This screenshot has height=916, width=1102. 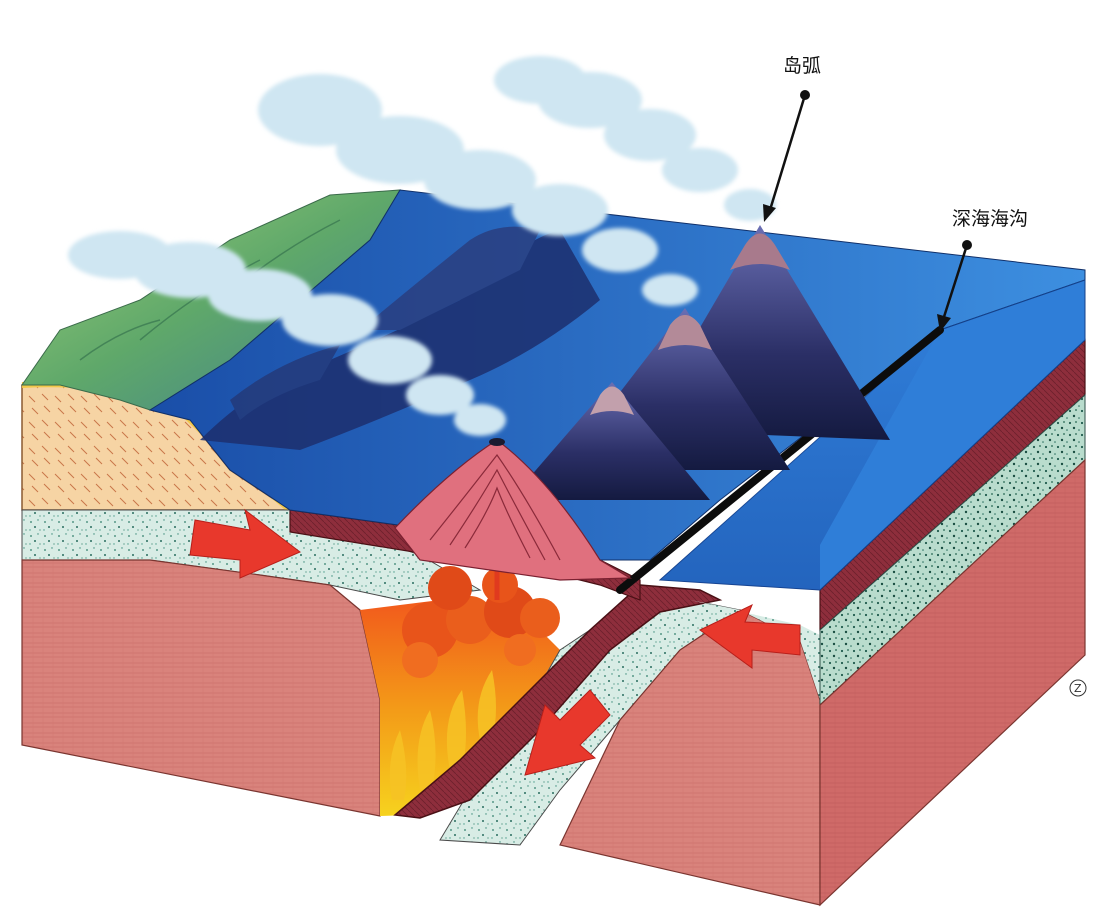 I want to click on trench-pointer: 深海海沟, so click(x=982, y=270).